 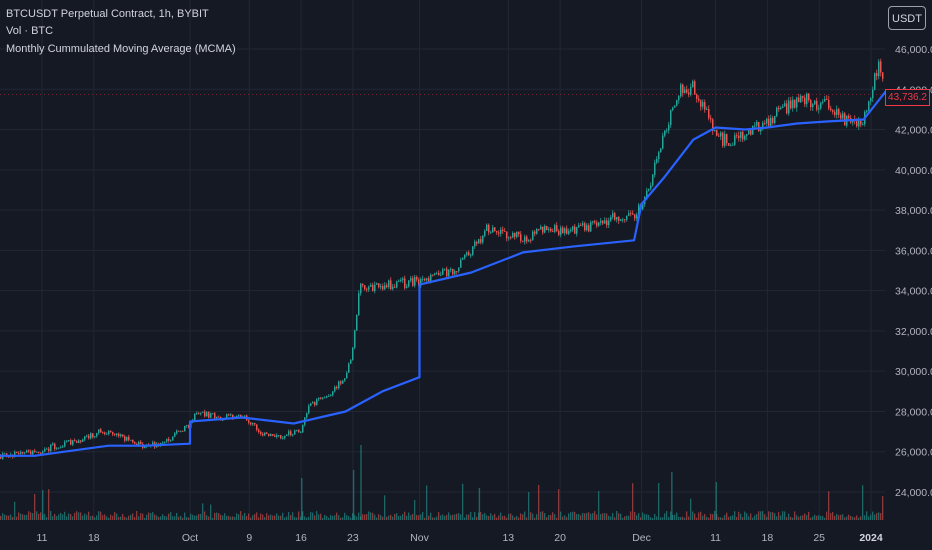 I want to click on symbol-legend: BTCUSDT Perpetual Contract, 1h, BYBIT, so click(x=107, y=14).